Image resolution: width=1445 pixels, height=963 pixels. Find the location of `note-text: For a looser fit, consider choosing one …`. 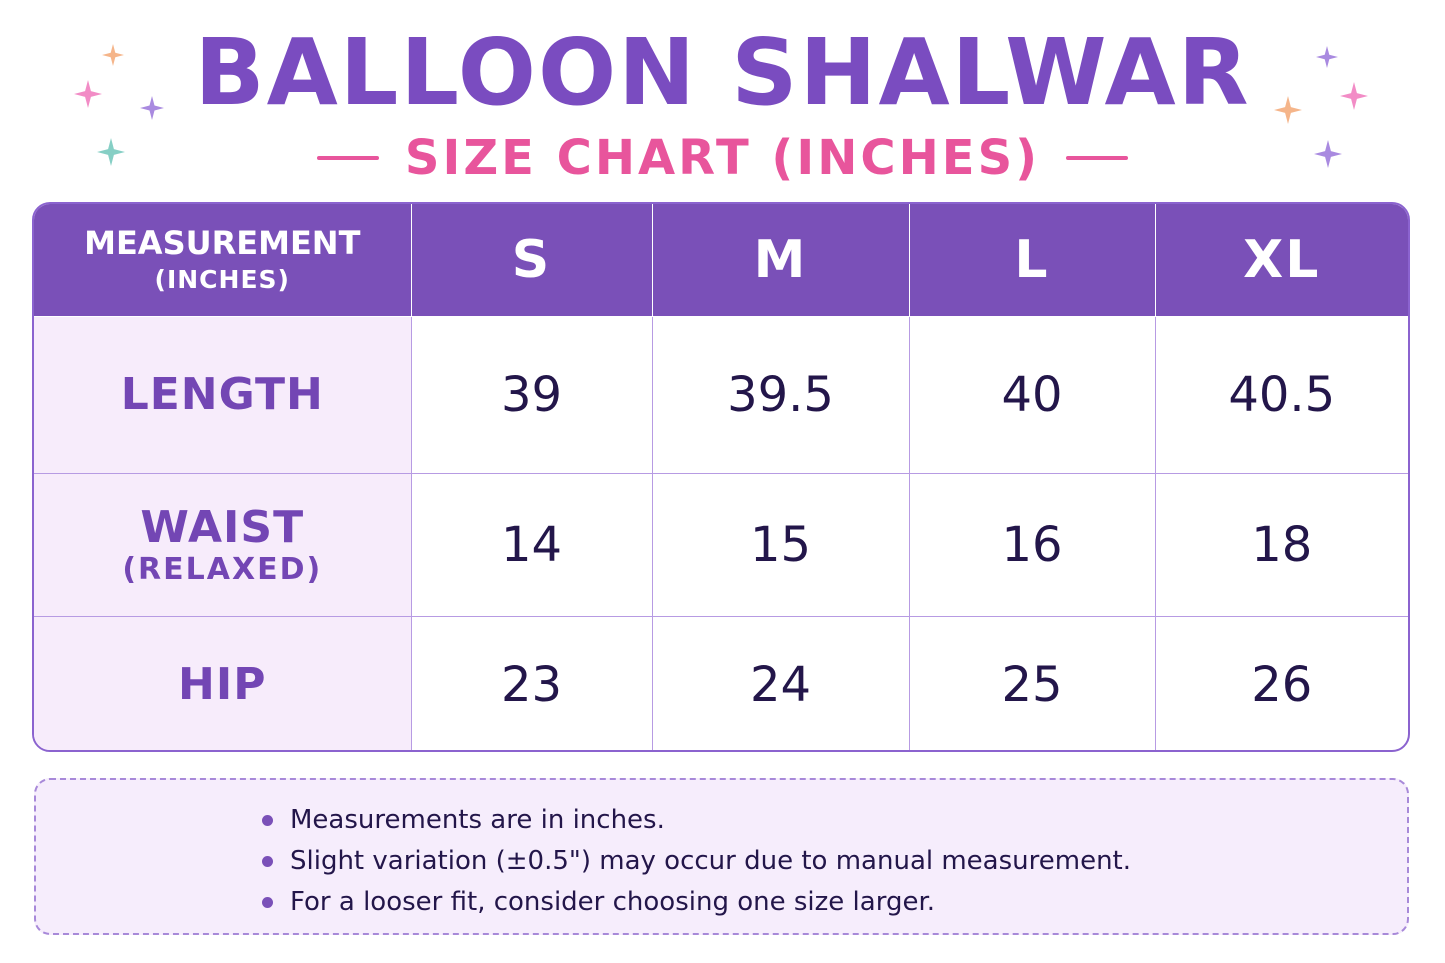

note-text: For a looser fit, consider choosing one … is located at coordinates (613, 902).